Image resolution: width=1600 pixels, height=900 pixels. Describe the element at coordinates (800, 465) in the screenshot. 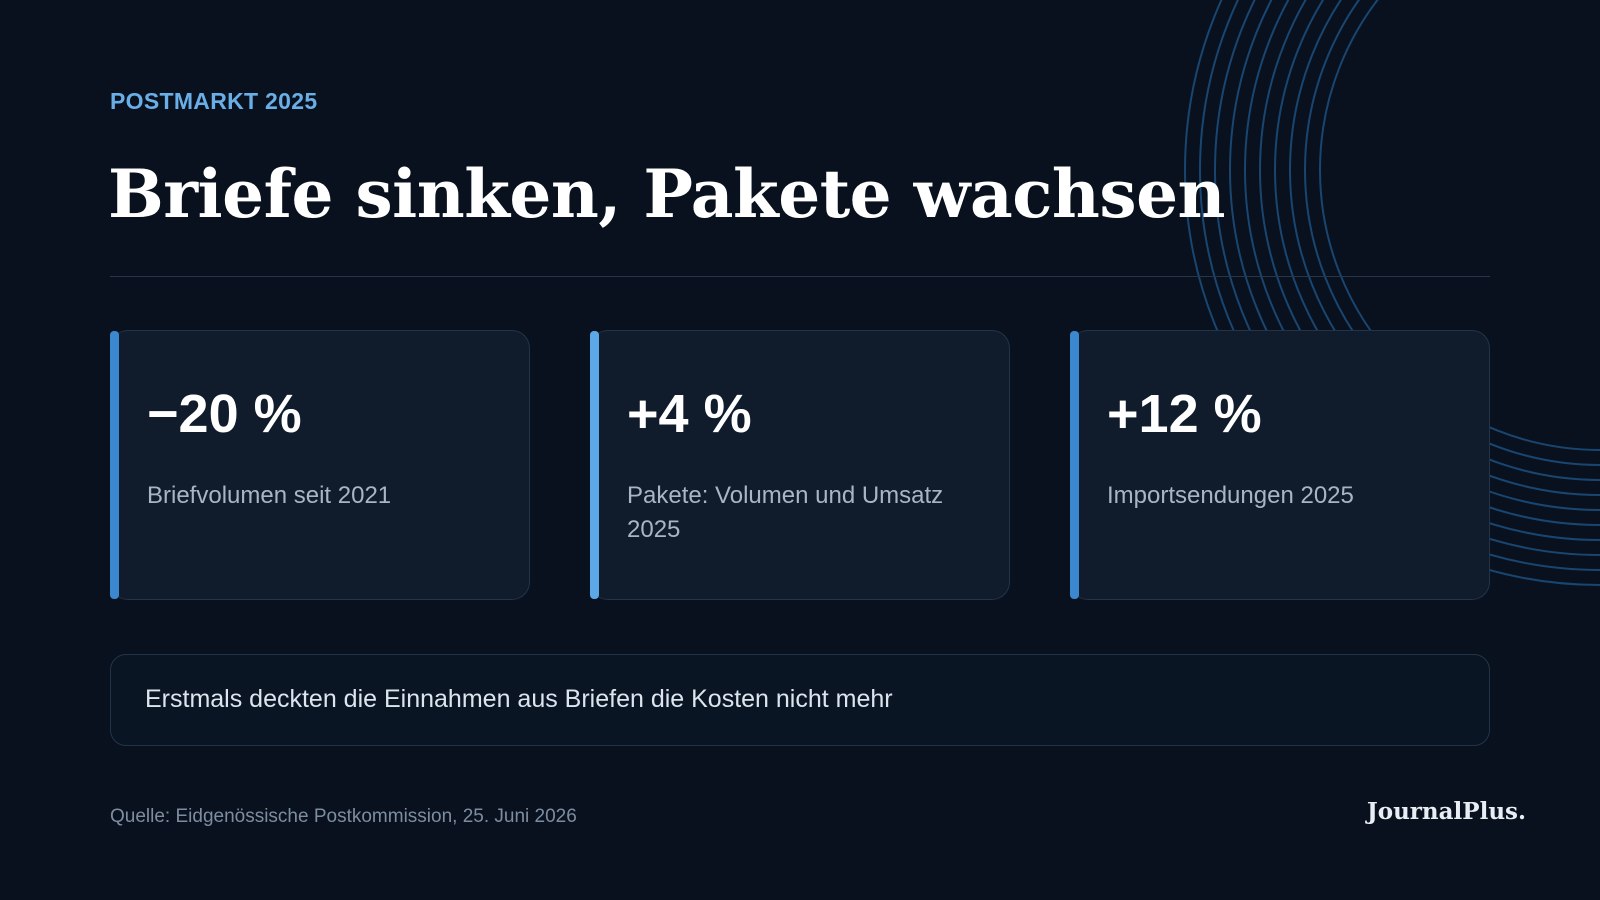

I see `stat-card-pakete: +4 % Pakete: Volumen und Umsatz 2025` at that location.